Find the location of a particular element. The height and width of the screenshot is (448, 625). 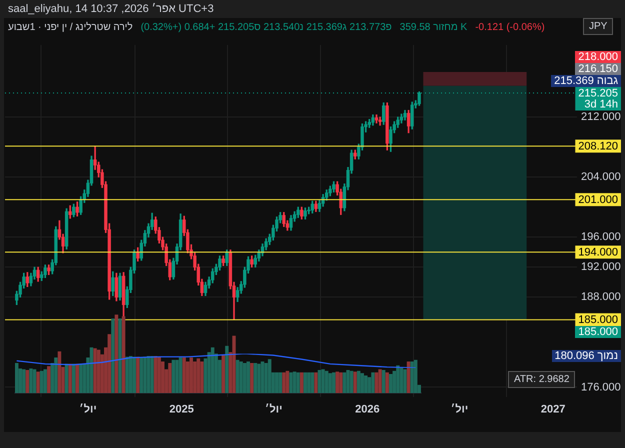

ref-line-label: 208.120 is located at coordinates (598, 146).